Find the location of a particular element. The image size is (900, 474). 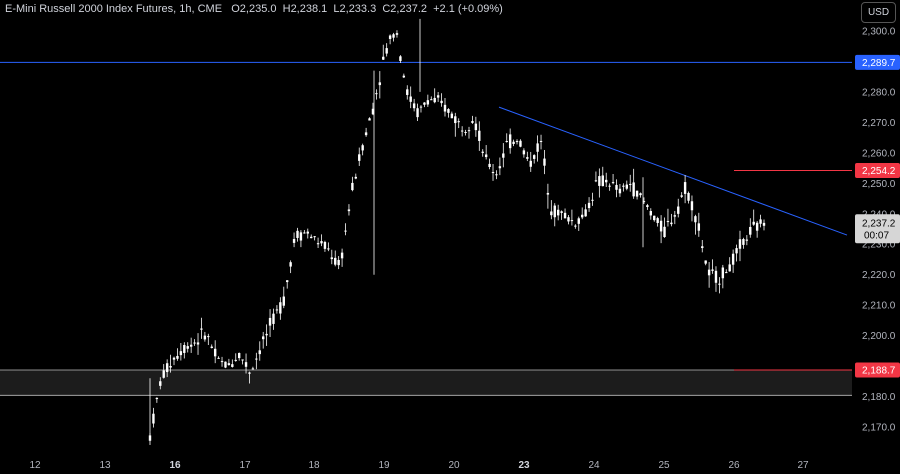

current-price-badge: 2,237.200:07 is located at coordinates (877, 228).